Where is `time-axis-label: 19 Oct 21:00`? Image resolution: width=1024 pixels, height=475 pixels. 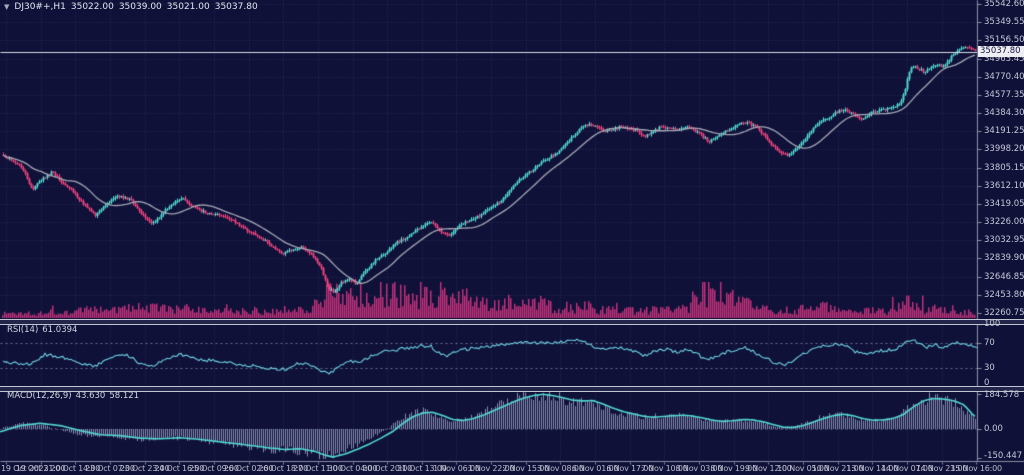
time-axis-label: 19 Oct 21:00 is located at coordinates (40, 468).